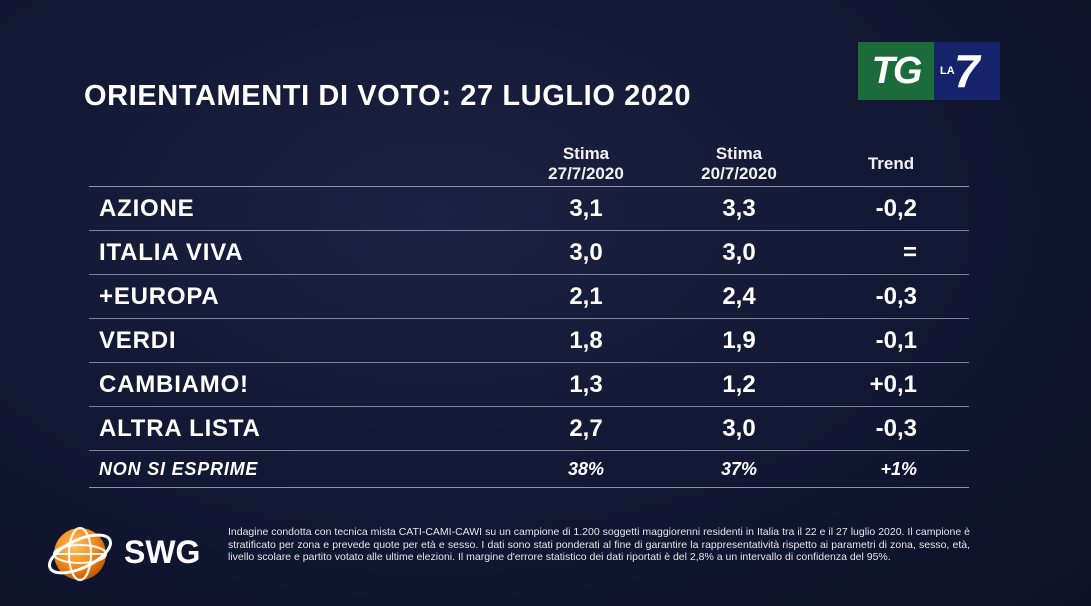  Describe the element at coordinates (739, 469) in the screenshot. I see `estimate-previous: 37%` at that location.